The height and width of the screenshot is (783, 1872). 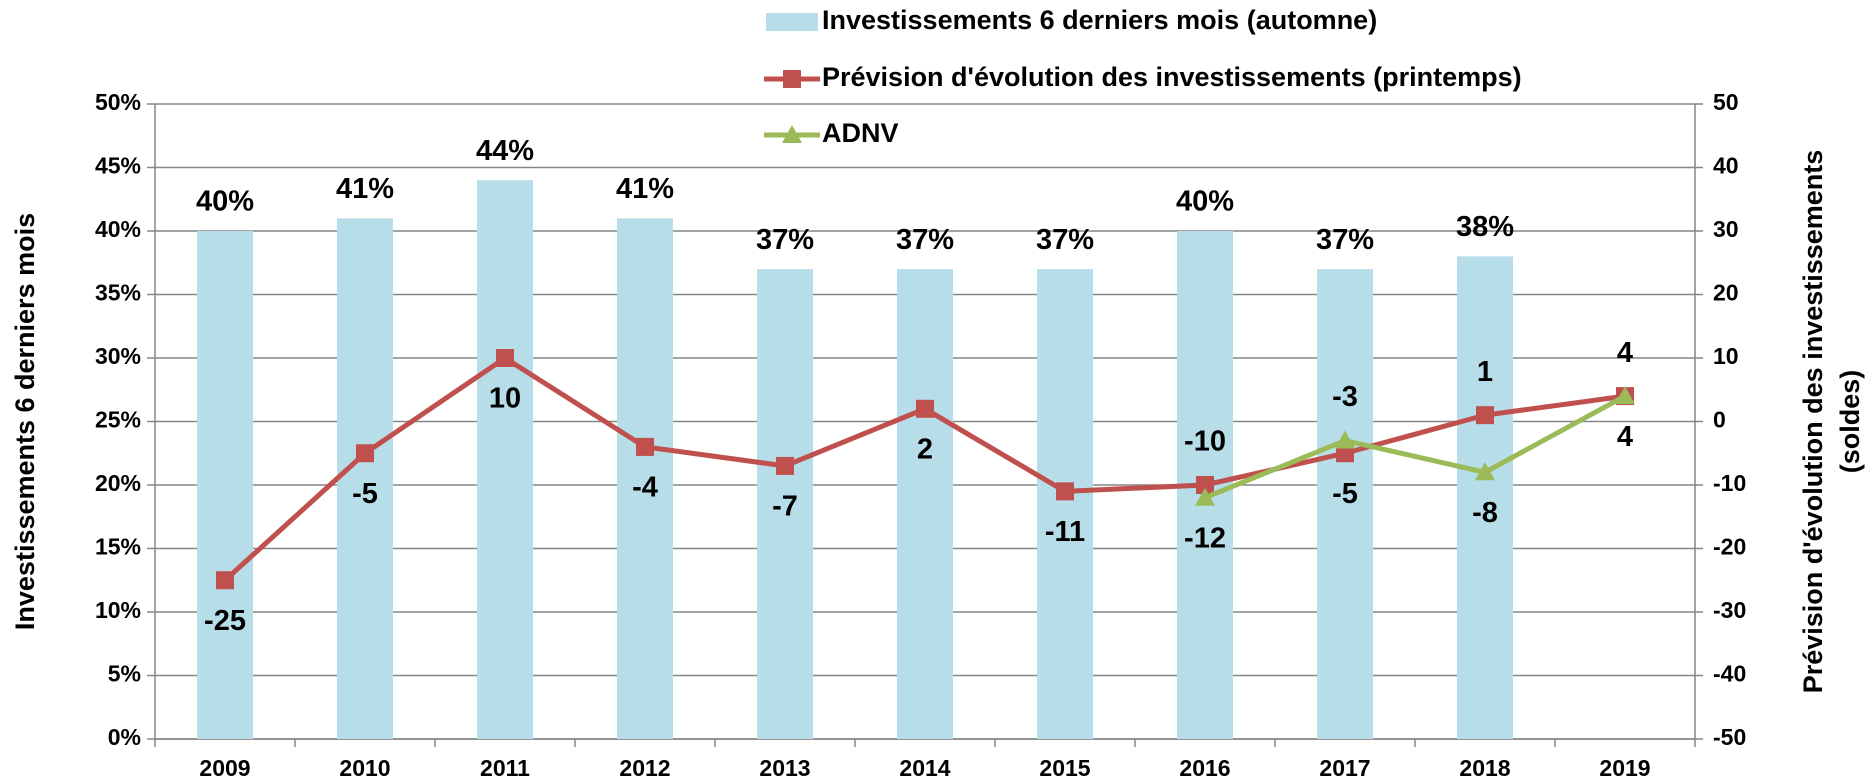 I want to click on data-label: -25, so click(x=225, y=621).